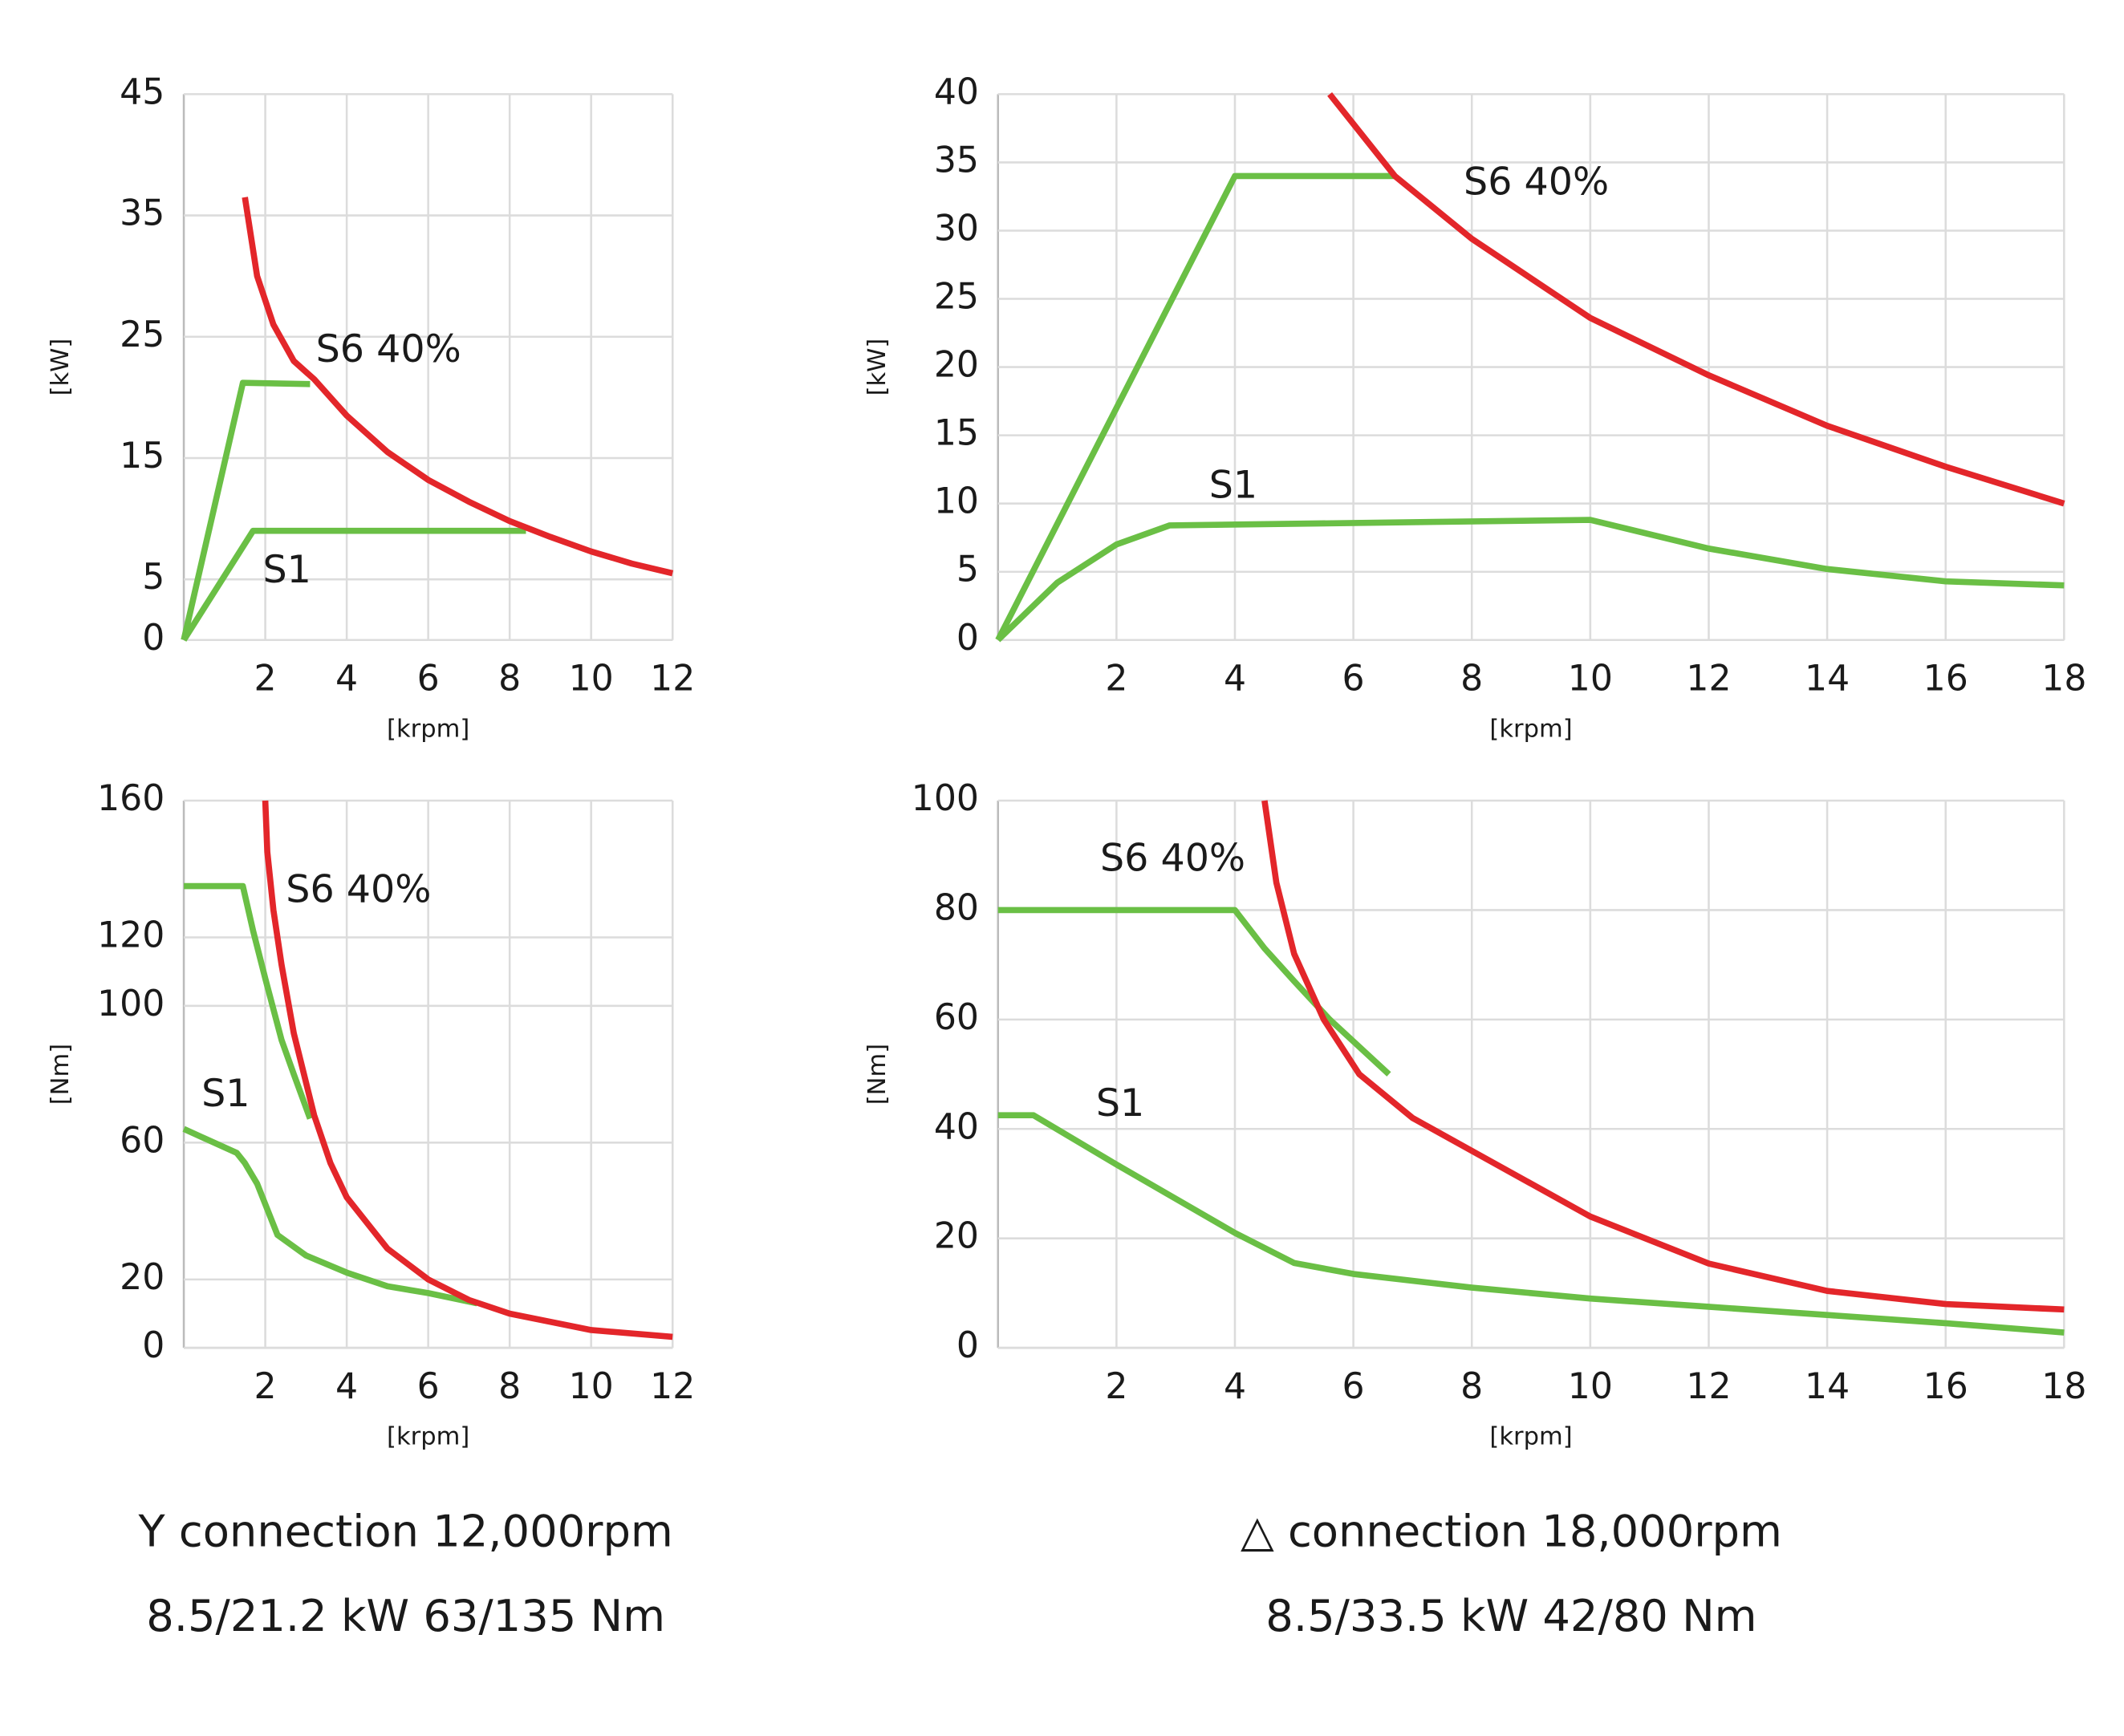 The width and height of the screenshot is (2124, 1736). What do you see at coordinates (956, 502) in the screenshot?
I see `y-tick-label: 10` at bounding box center [956, 502].